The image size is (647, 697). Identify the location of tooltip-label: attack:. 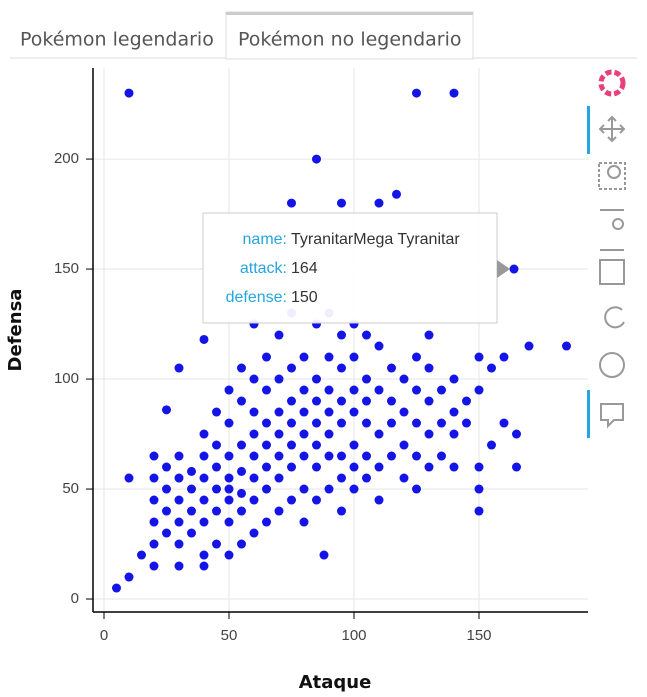
(263, 268).